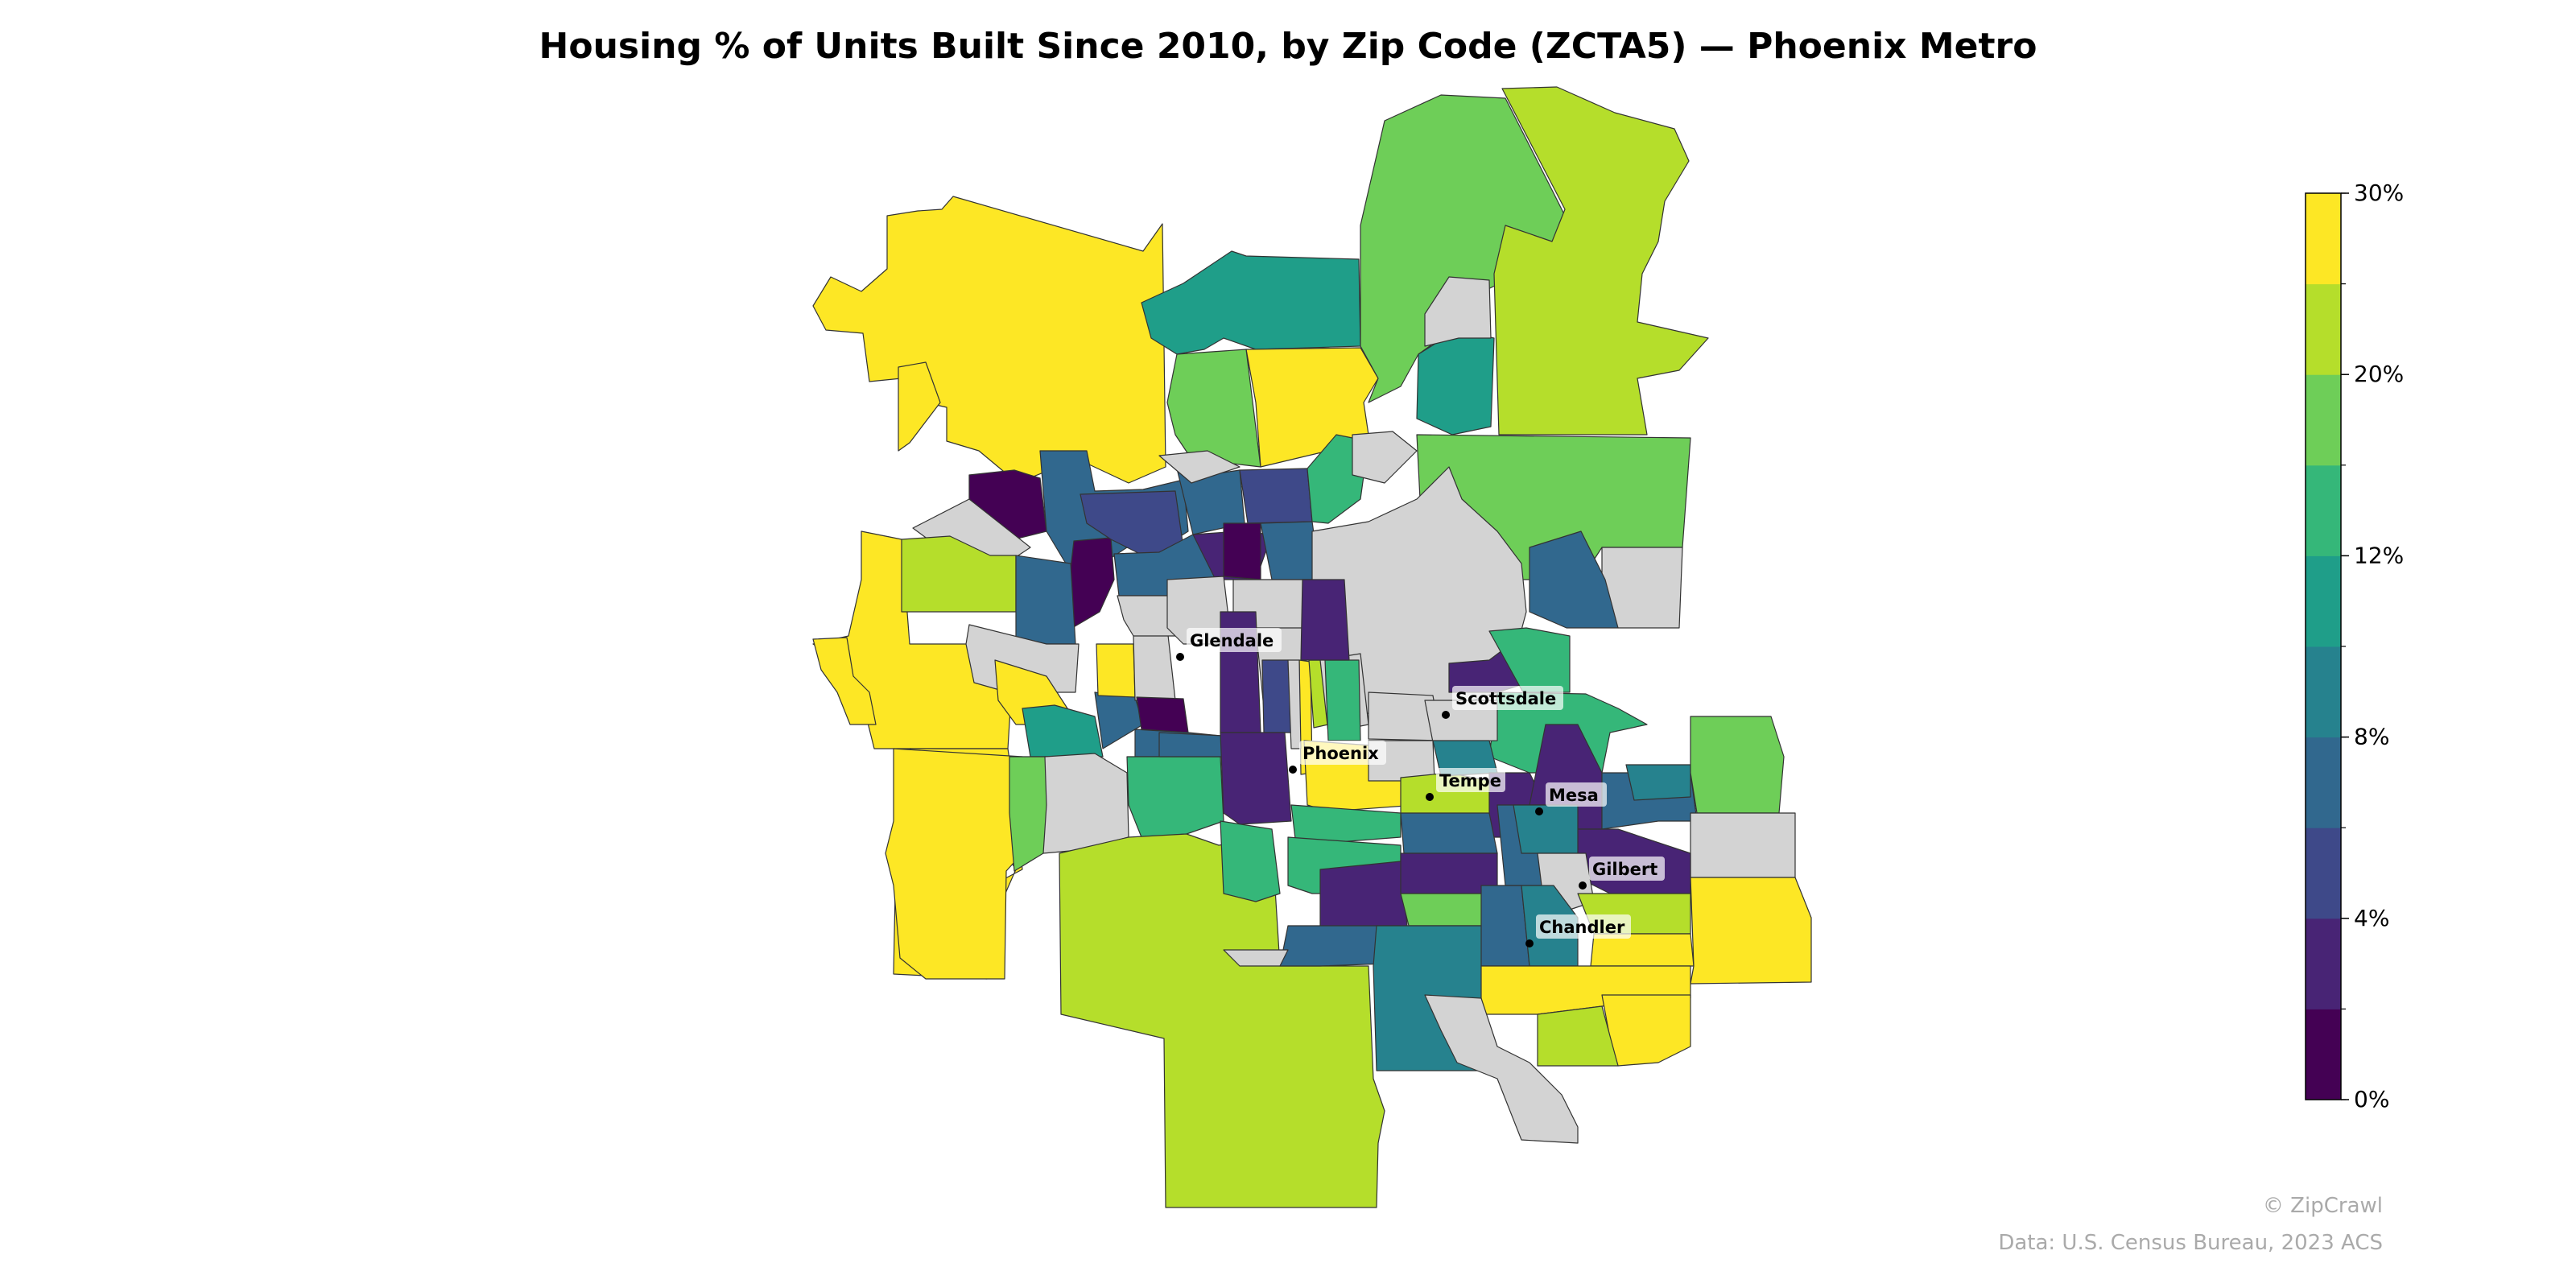  Describe the element at coordinates (2372, 646) in the screenshot. I see `colorbar-ticks: 30% 20% 12% 8% 4% 0%` at that location.